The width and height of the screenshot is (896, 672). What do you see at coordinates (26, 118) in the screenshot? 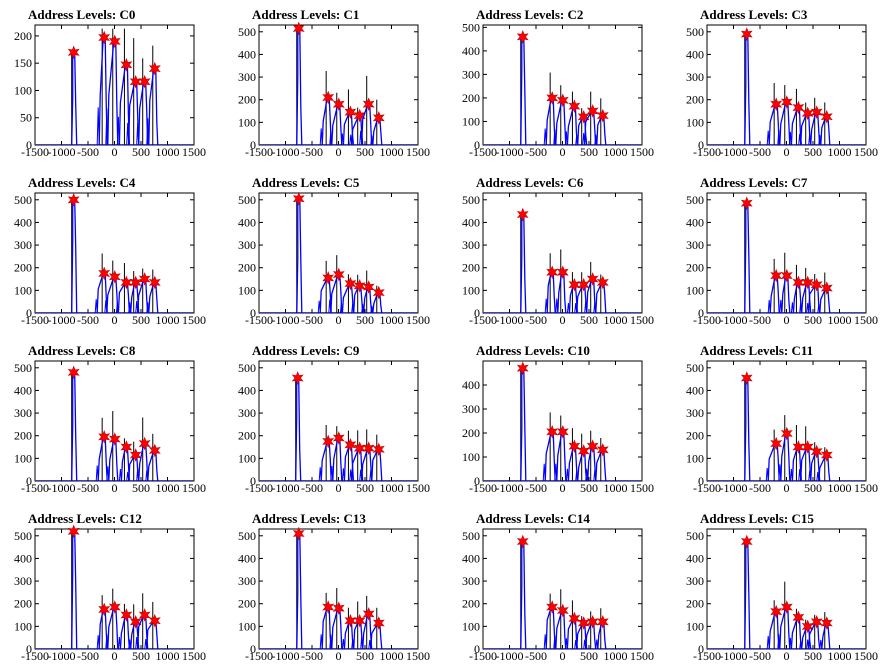
I see `y-tick-label: 50` at bounding box center [26, 118].